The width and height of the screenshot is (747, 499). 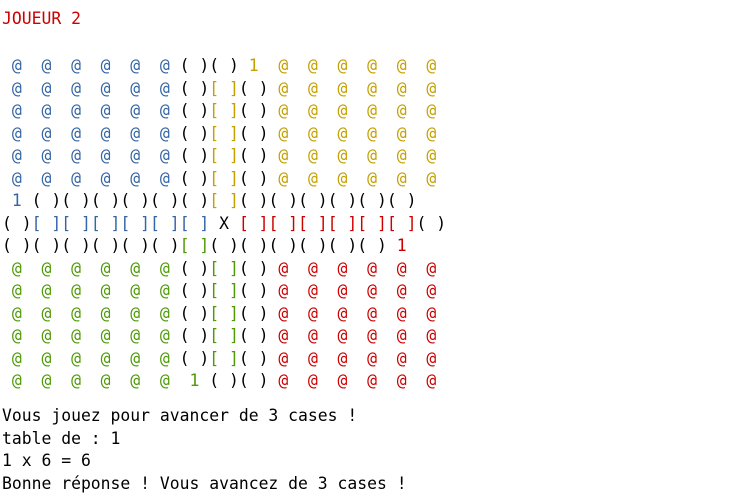 I want to click on board-segment: @ @ @ @ @ @ 1, so click(x=101, y=380).